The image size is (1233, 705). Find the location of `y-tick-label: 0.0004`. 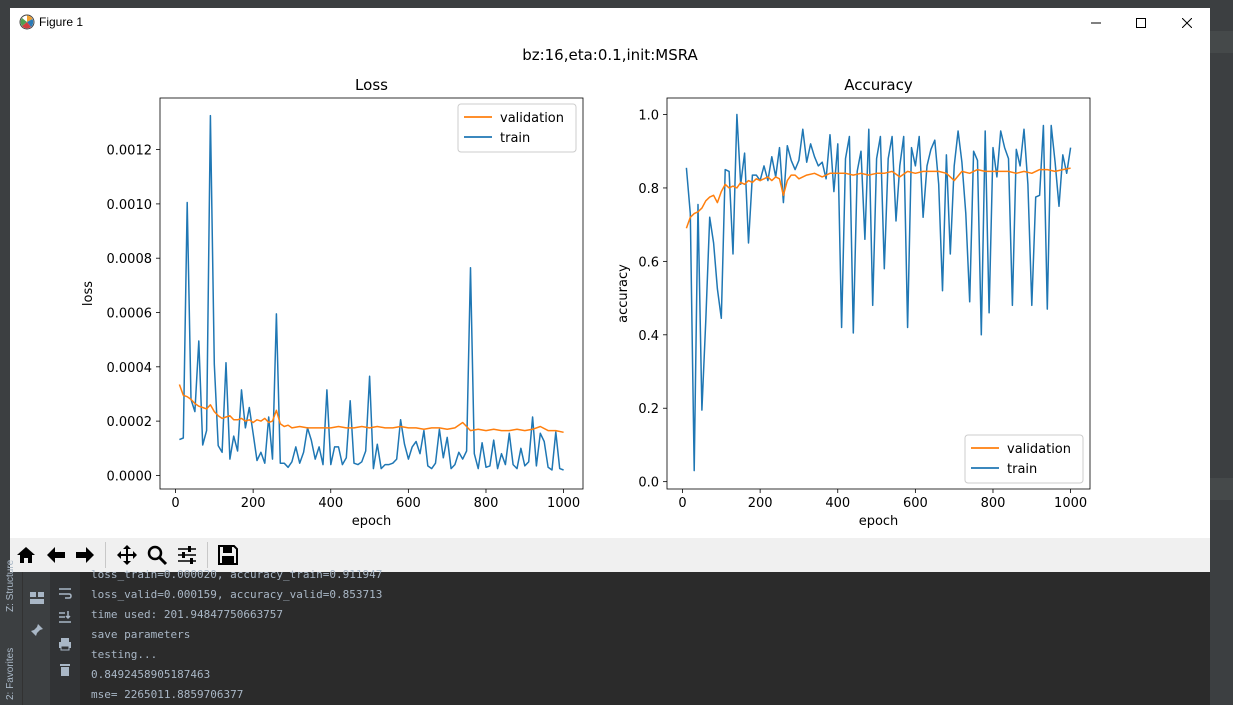

y-tick-label: 0.0004 is located at coordinates (130, 368).